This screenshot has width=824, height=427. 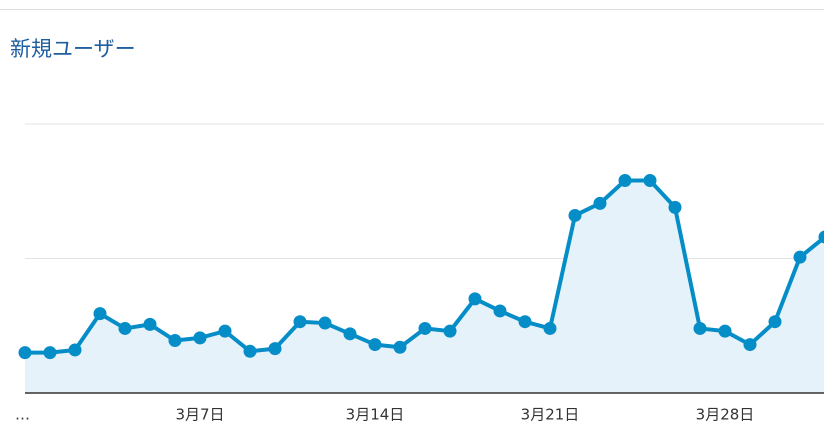 What do you see at coordinates (375, 415) in the screenshot?
I see `x-tick-label: 3月14日` at bounding box center [375, 415].